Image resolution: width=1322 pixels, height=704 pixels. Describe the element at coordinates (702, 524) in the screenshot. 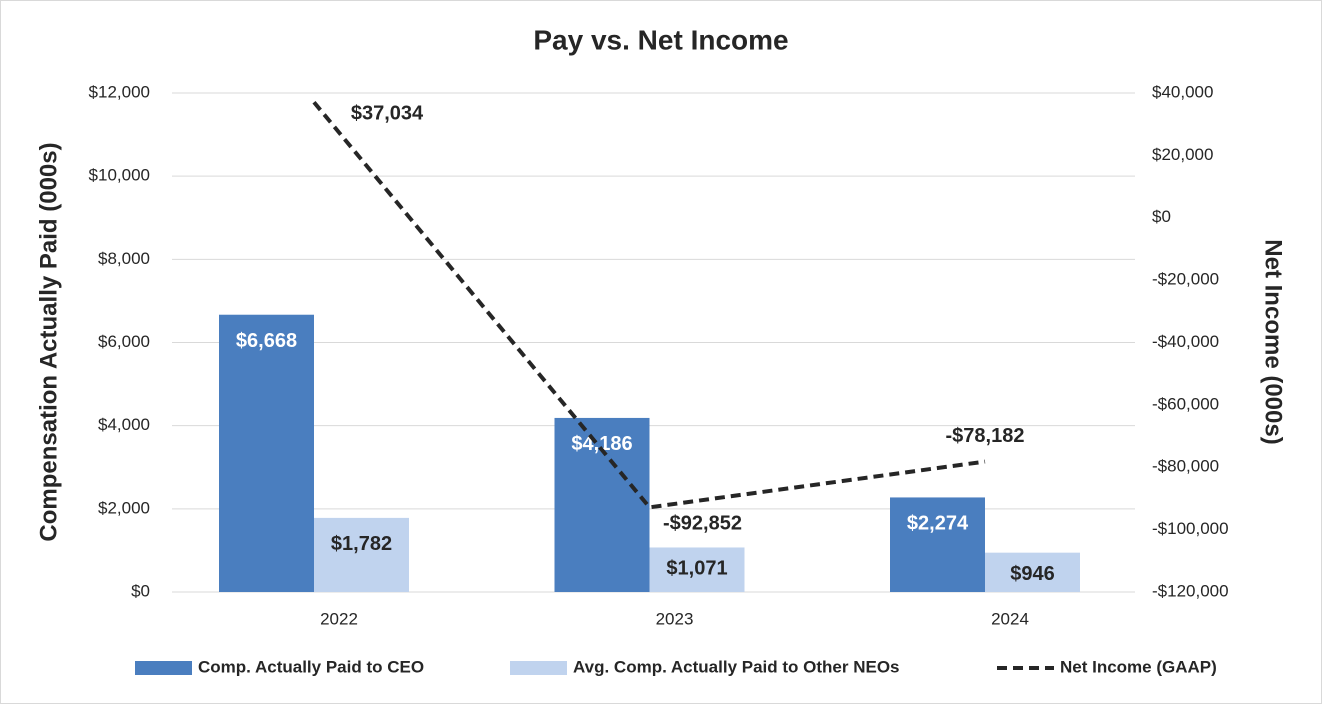

I see `line-label: -$92,852` at that location.